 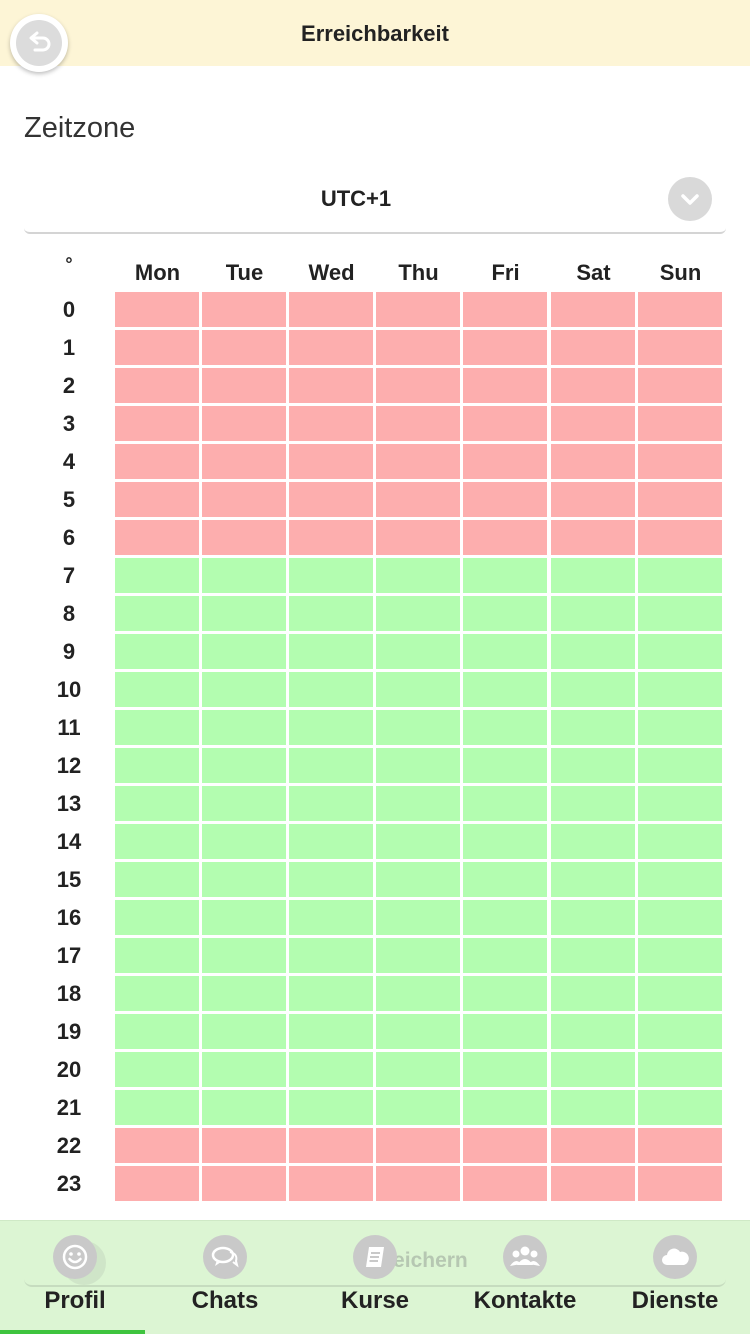 What do you see at coordinates (39, 43) in the screenshot?
I see `back-button` at bounding box center [39, 43].